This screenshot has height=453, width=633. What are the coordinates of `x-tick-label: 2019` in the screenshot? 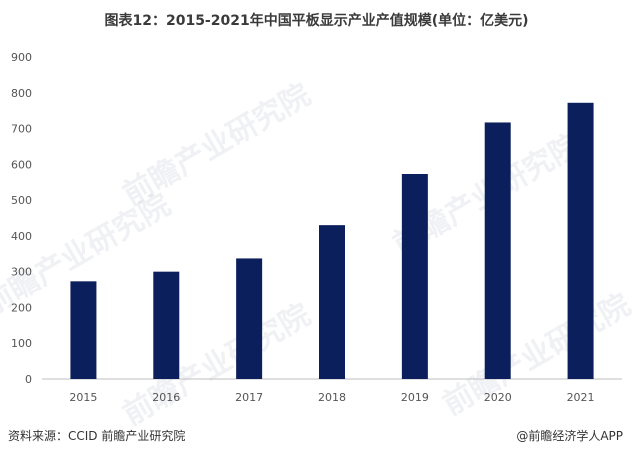 It's located at (415, 397).